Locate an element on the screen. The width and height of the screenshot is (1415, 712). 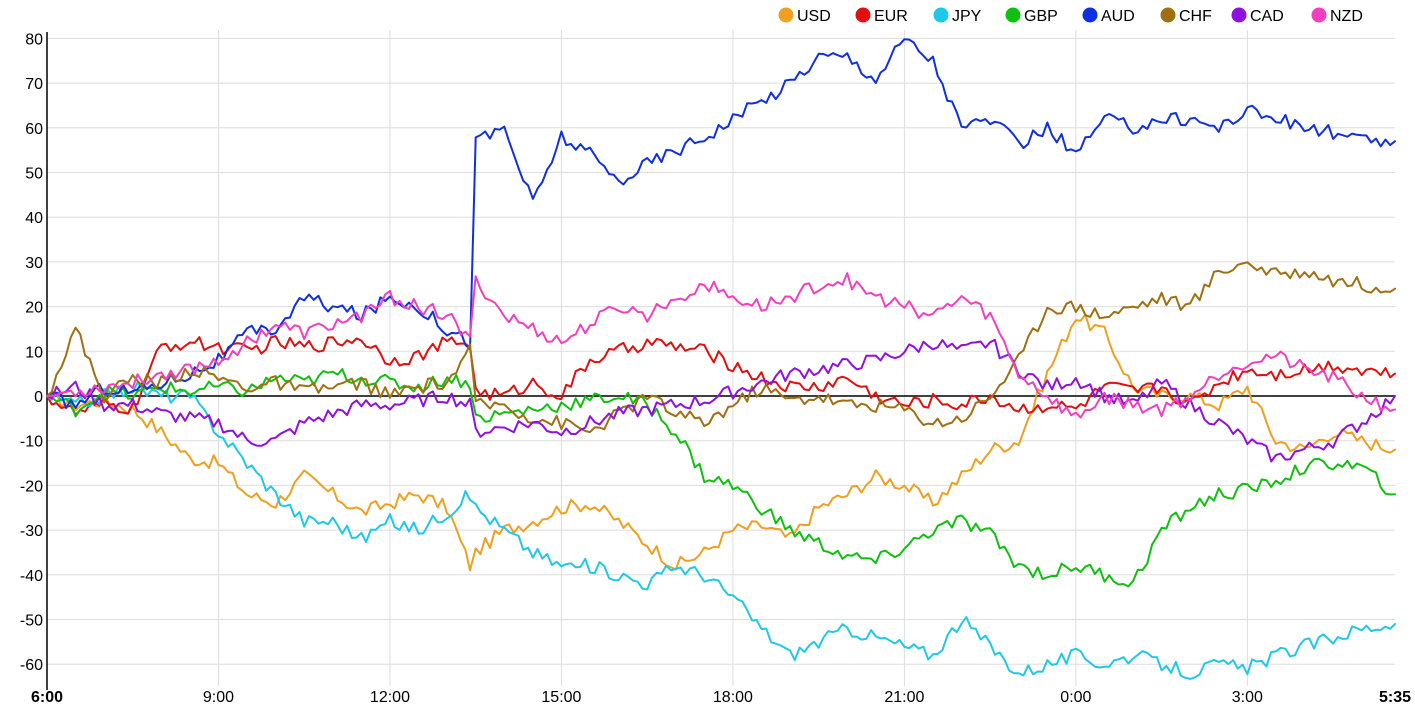
series-line-eur is located at coordinates (721, 375).